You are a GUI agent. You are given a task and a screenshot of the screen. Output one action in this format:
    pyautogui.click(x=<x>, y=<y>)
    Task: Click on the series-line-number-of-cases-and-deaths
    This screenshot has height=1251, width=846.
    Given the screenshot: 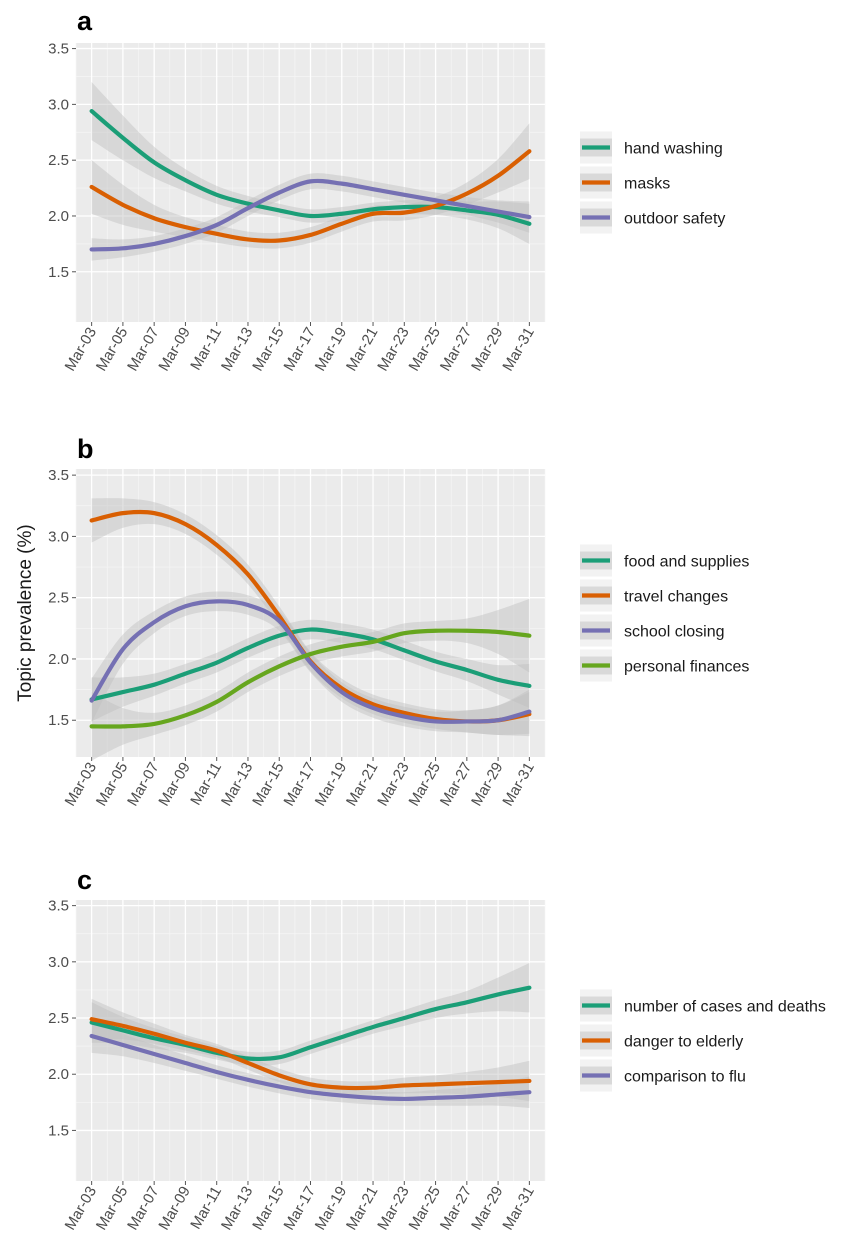 What is the action you would take?
    pyautogui.click(x=310, y=1023)
    